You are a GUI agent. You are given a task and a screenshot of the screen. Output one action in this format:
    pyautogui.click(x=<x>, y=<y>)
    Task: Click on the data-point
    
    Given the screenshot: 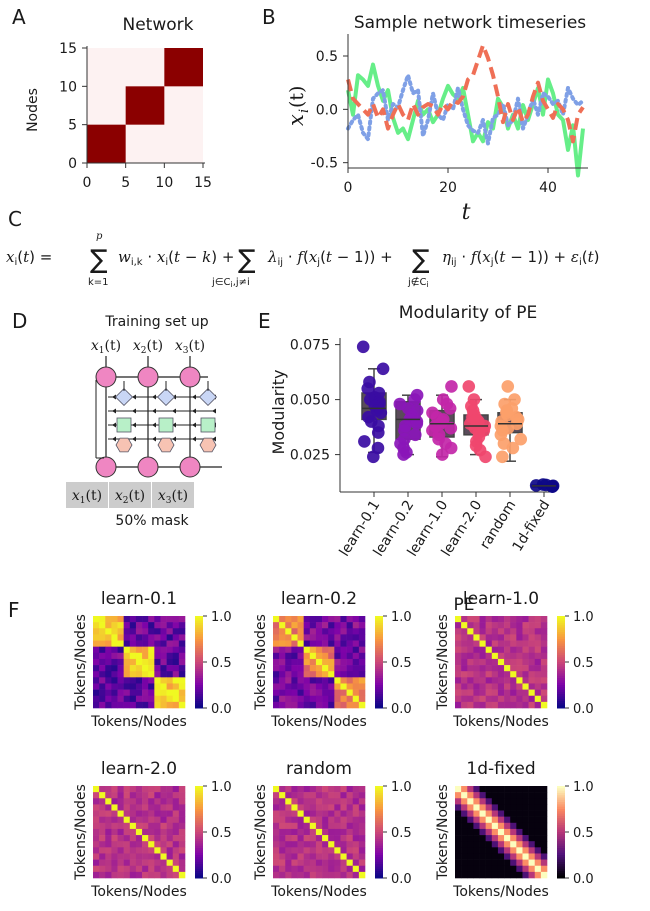 What is the action you would take?
    pyautogui.click(x=383, y=369)
    